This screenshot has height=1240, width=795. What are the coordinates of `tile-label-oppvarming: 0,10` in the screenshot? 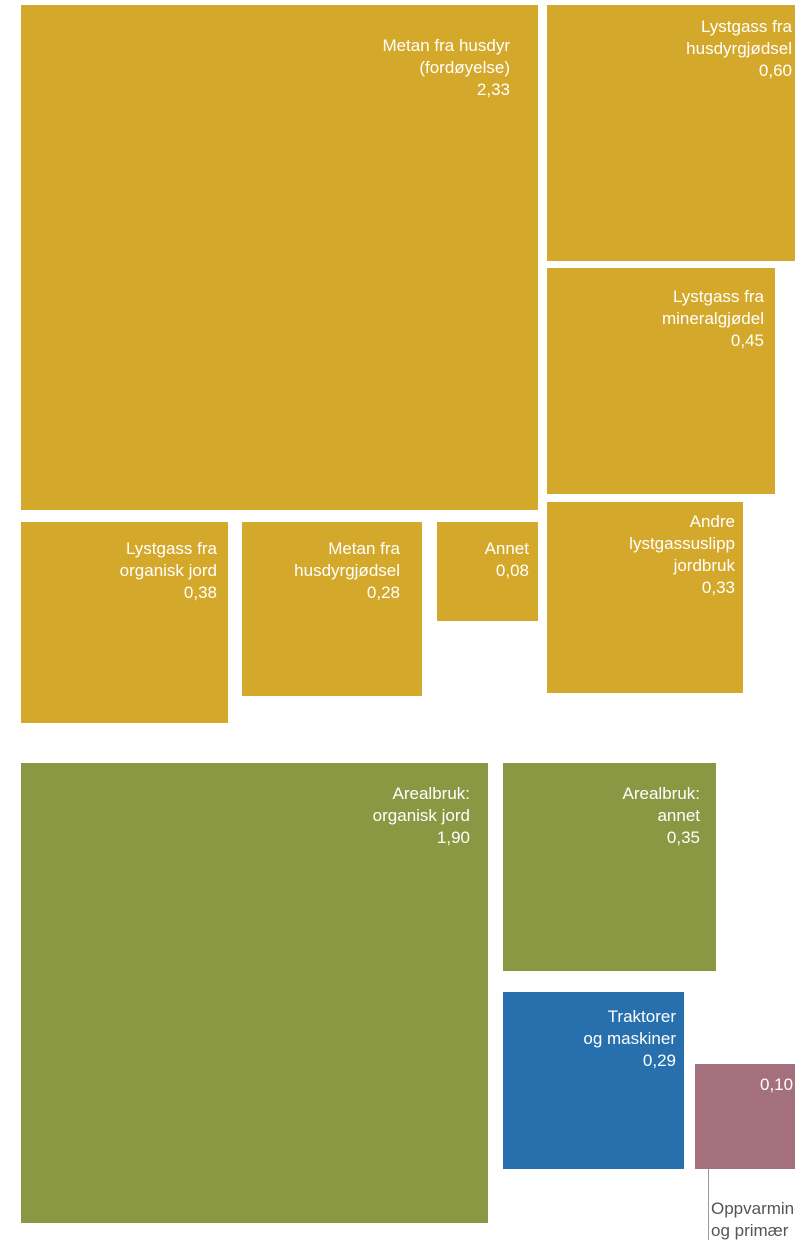 It's located at (776, 1085).